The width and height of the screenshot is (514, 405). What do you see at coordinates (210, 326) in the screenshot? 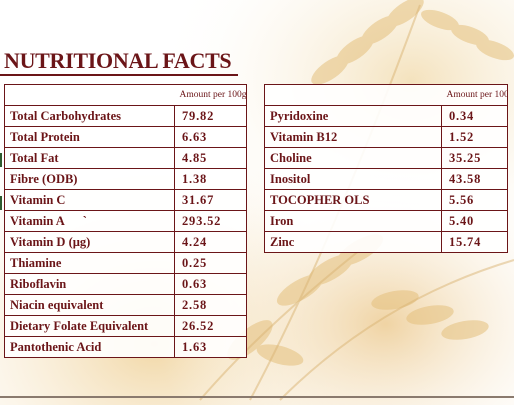
I see `nutrient-value: 26.52` at bounding box center [210, 326].